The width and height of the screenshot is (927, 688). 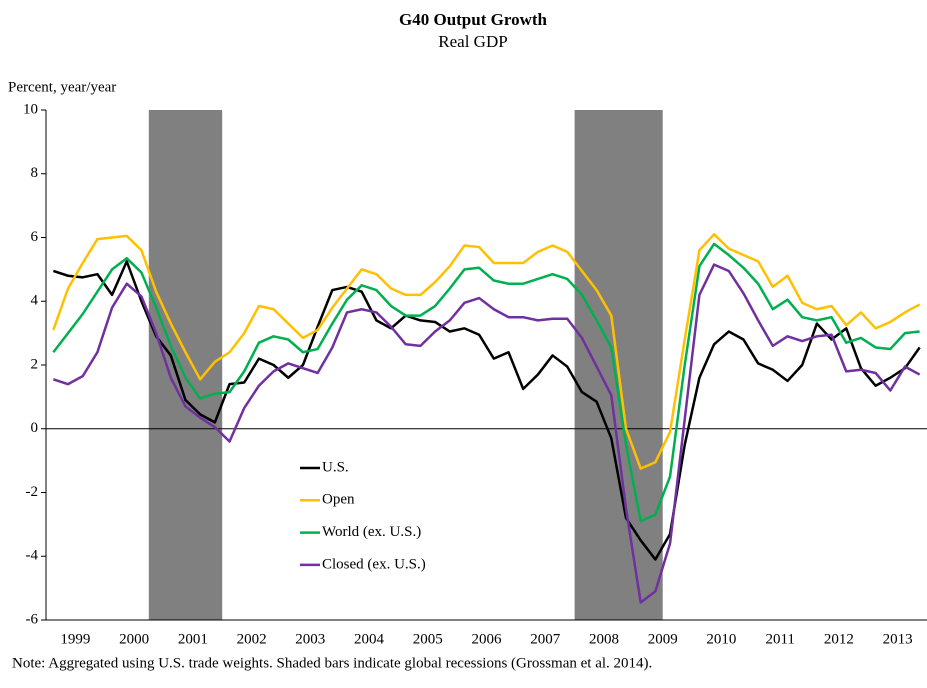 What do you see at coordinates (75, 639) in the screenshot?
I see `x-tick-label: 1999` at bounding box center [75, 639].